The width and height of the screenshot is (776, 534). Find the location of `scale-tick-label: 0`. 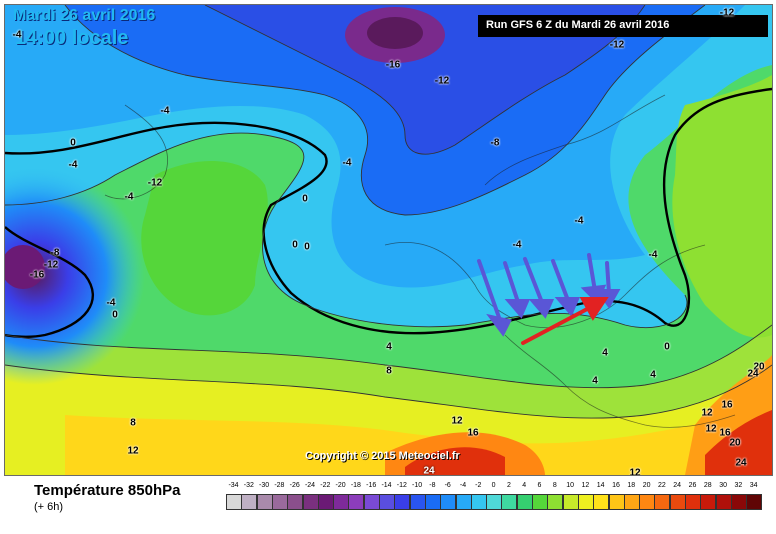

scale-tick-label: 0 is located at coordinates (493, 485).